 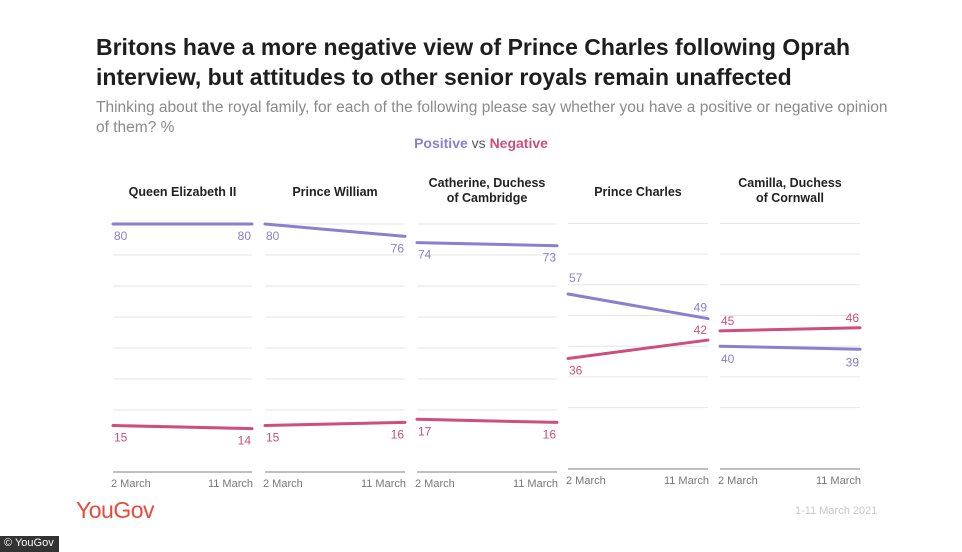 I want to click on panel-title: of Cornwall, so click(x=790, y=198).